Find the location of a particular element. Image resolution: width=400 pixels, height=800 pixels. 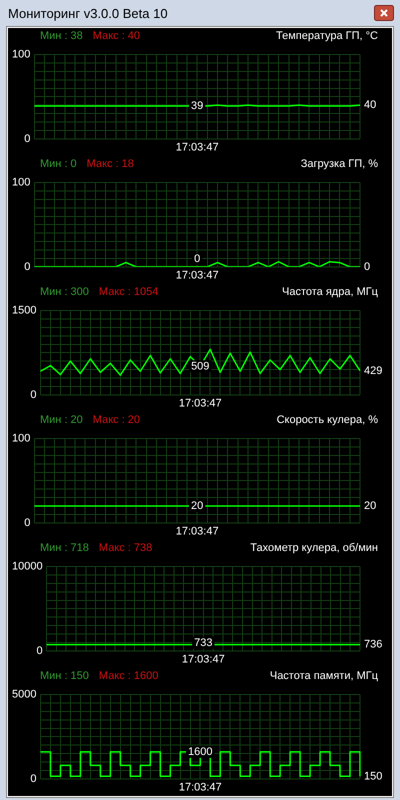

annotation: 0 is located at coordinates (197, 258).